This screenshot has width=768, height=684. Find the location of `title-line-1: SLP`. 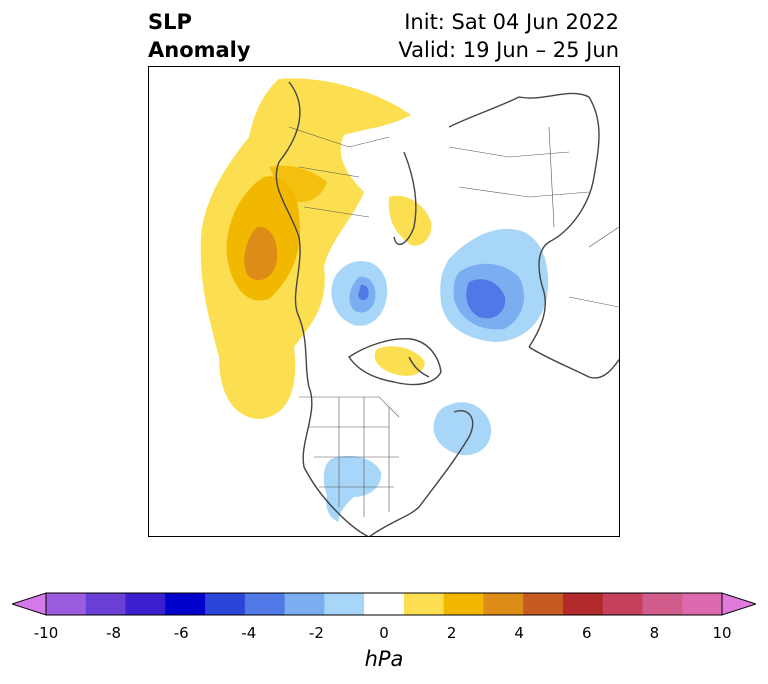

title-line-1: SLP is located at coordinates (170, 22).